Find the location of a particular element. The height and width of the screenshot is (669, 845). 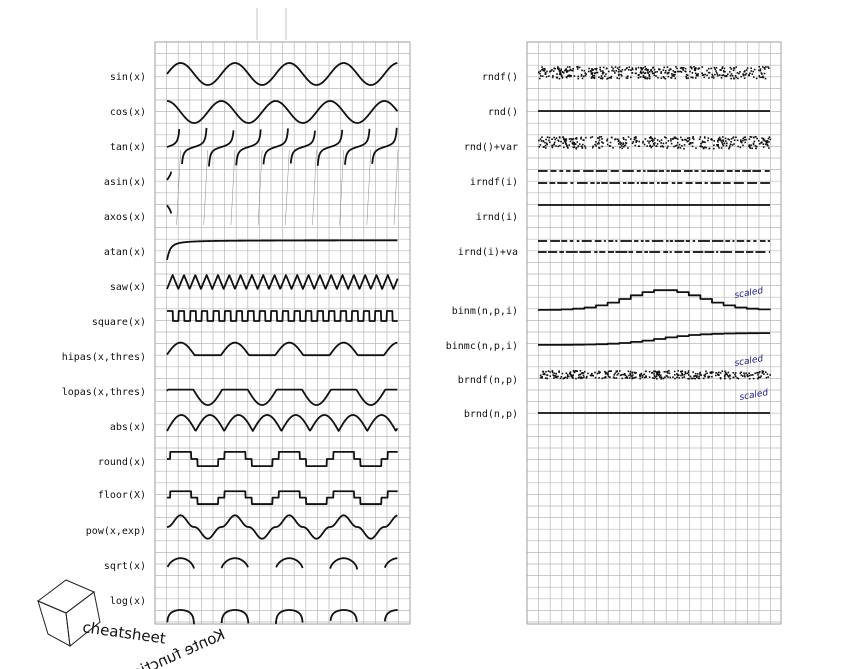

label-binm: binm(n,p,i) is located at coordinates (485, 311).